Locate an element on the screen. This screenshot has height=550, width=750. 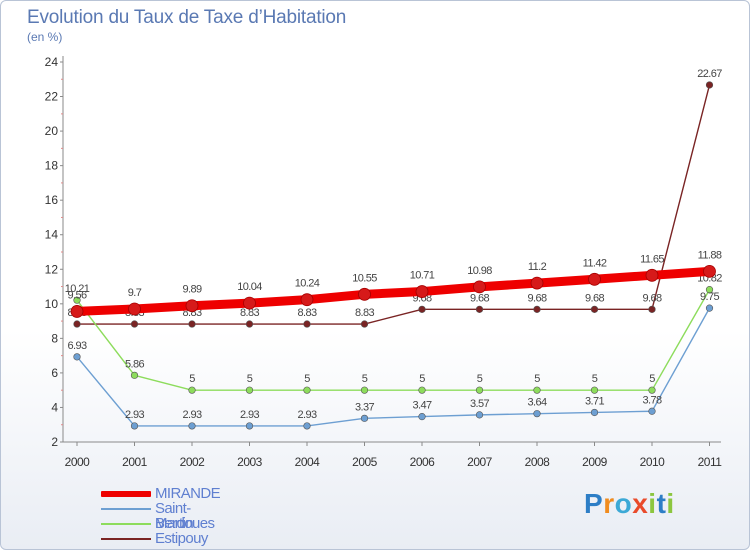
data-label-mirande: 11.88 is located at coordinates (710, 255).